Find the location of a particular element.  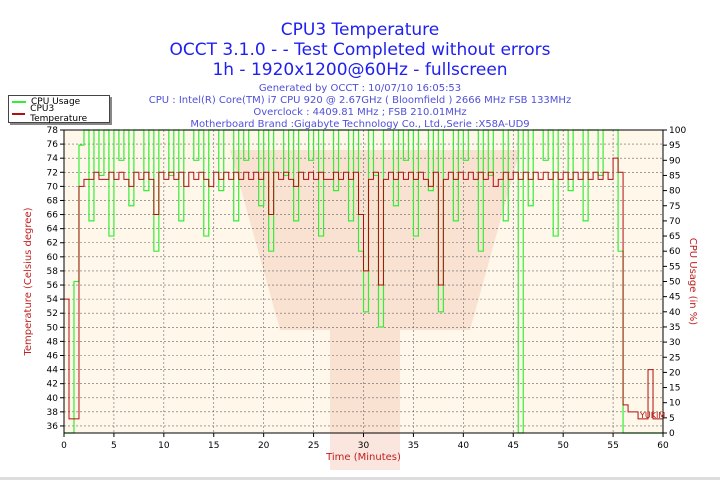

x-tick-label: 10 is located at coordinates (164, 446).